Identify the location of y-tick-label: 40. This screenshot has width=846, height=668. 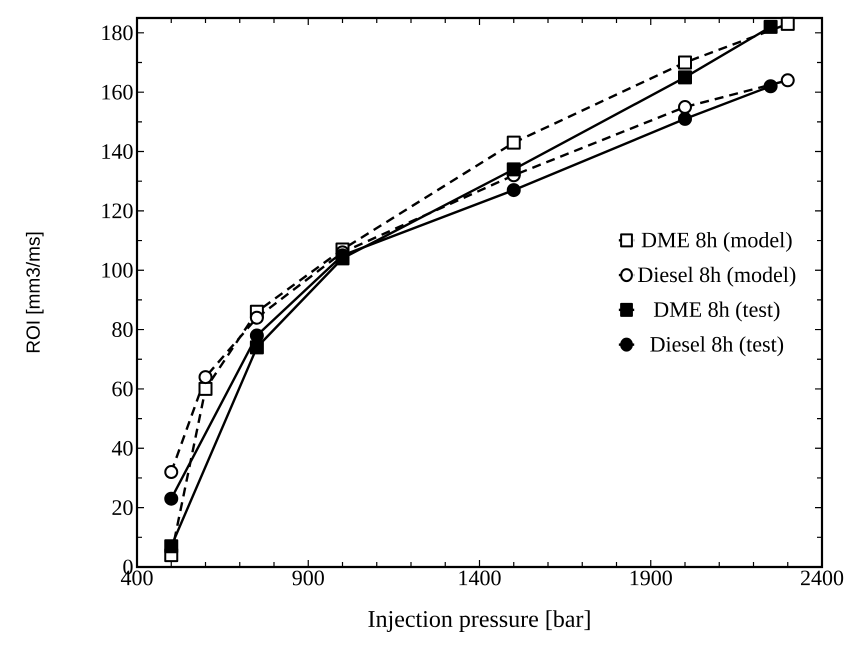
(122, 448).